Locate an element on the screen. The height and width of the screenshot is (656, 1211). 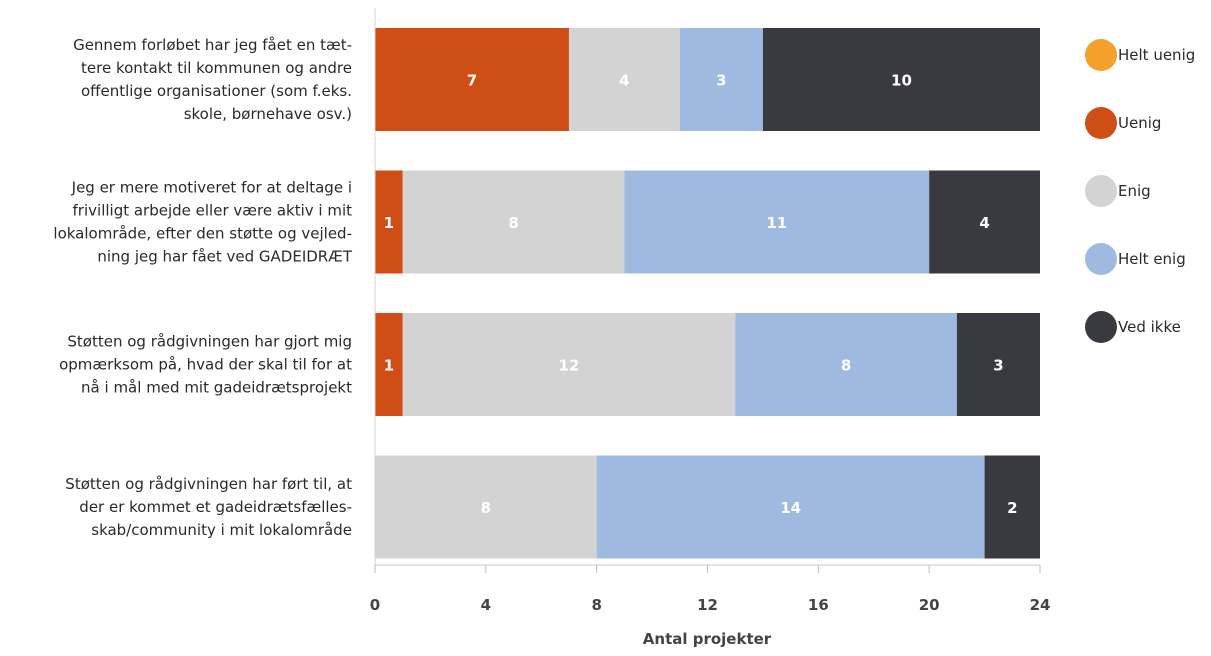
data-label: 2 is located at coordinates (1012, 508).